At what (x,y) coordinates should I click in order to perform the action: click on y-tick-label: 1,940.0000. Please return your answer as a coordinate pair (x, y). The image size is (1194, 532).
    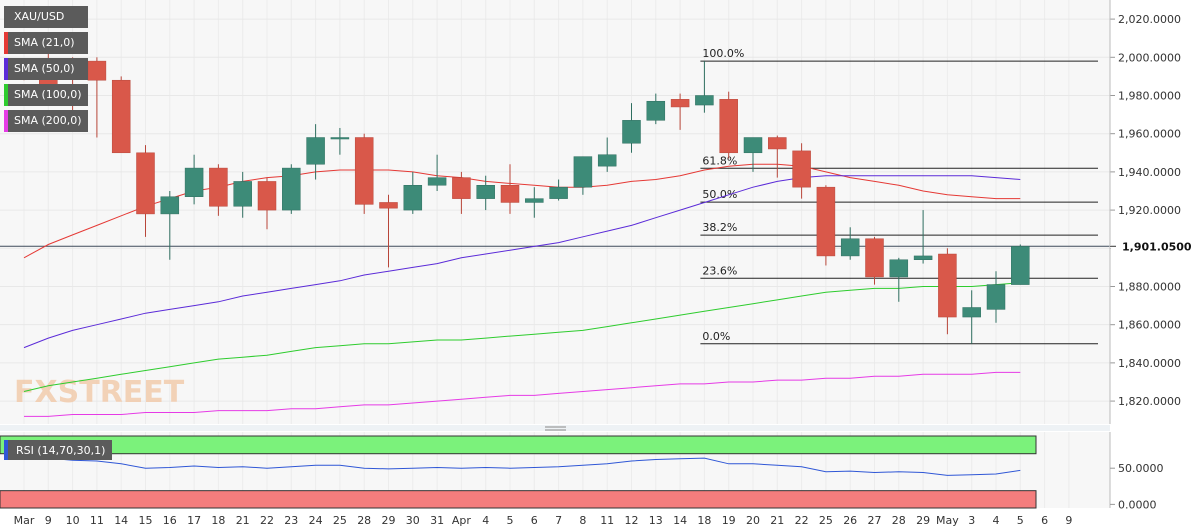
    Looking at the image, I should click on (1149, 172).